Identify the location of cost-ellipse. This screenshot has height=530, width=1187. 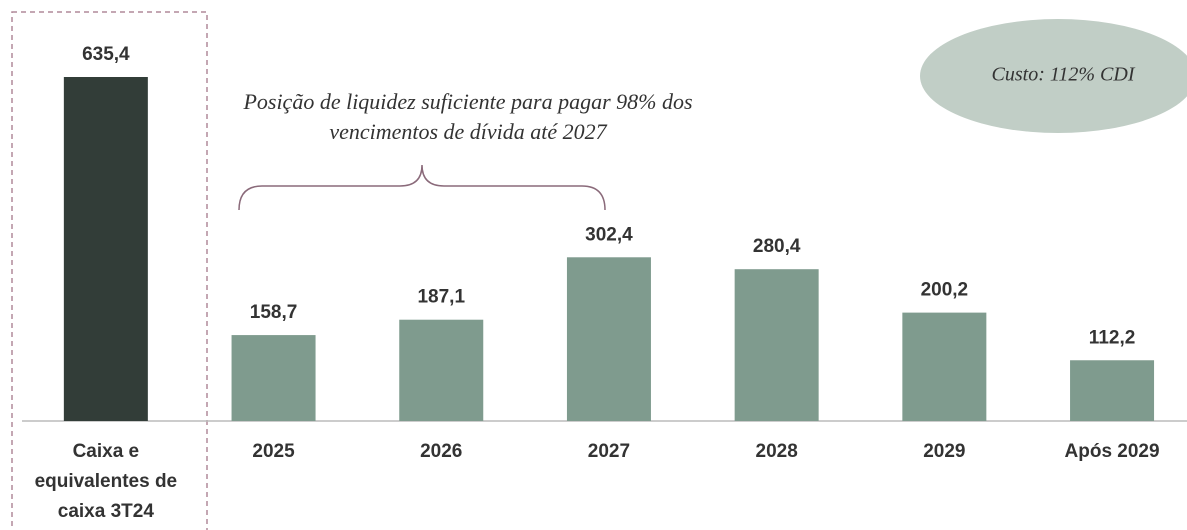
(1053, 76).